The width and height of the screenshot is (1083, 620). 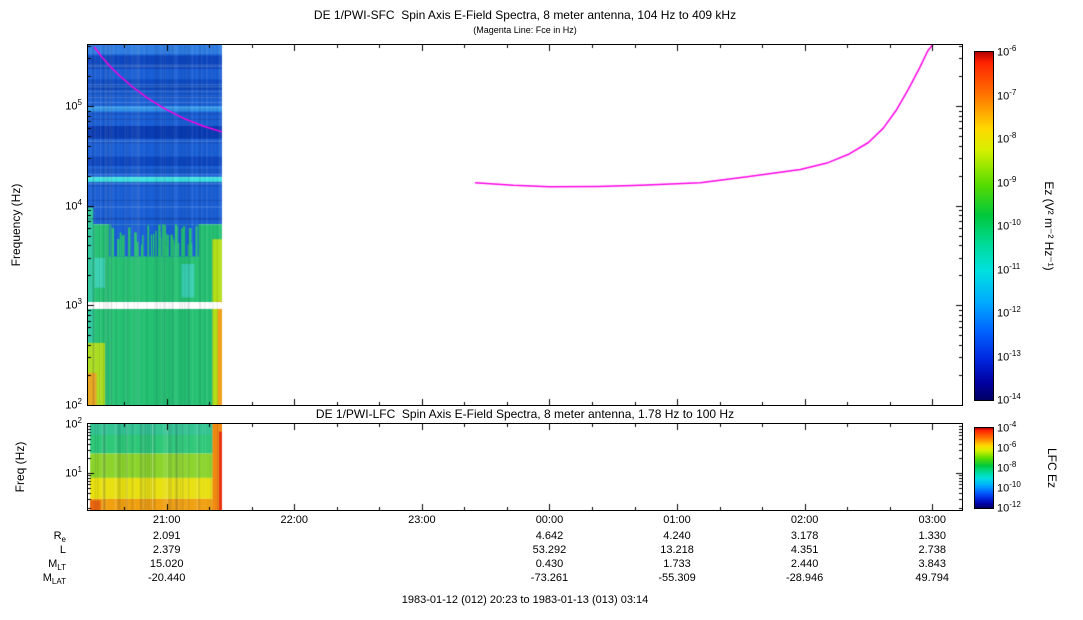 What do you see at coordinates (166, 564) in the screenshot?
I see `ephemeris-value: 15.020` at bounding box center [166, 564].